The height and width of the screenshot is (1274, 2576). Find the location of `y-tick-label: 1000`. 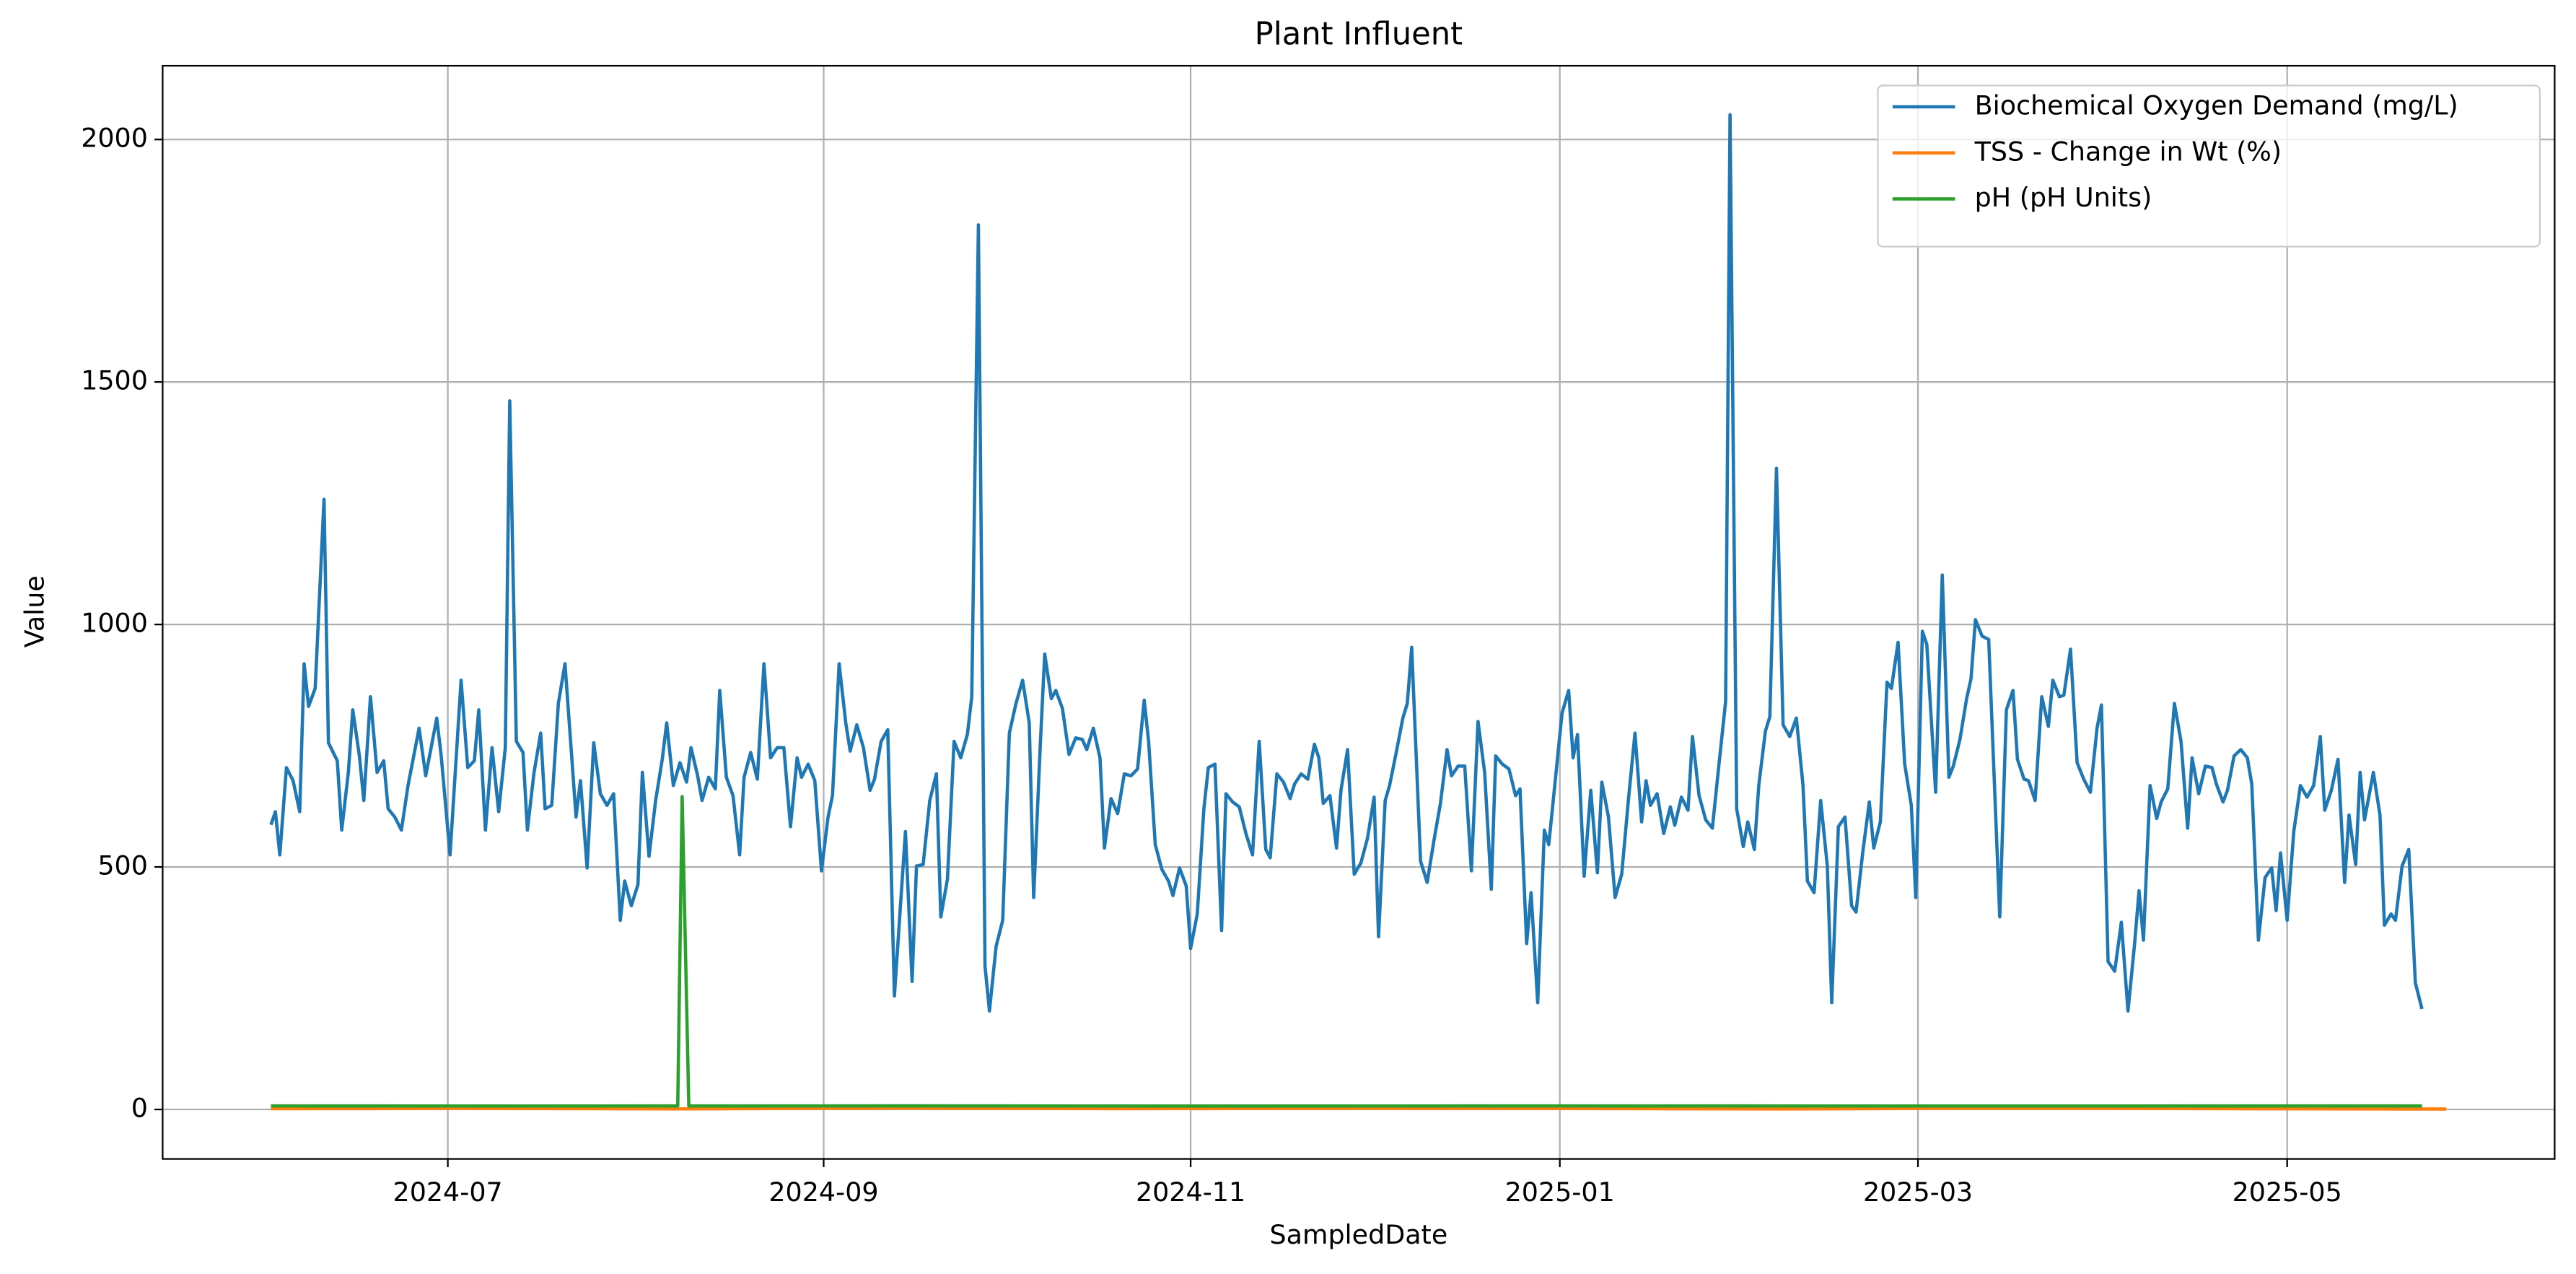

y-tick-label: 1000 is located at coordinates (114, 623).